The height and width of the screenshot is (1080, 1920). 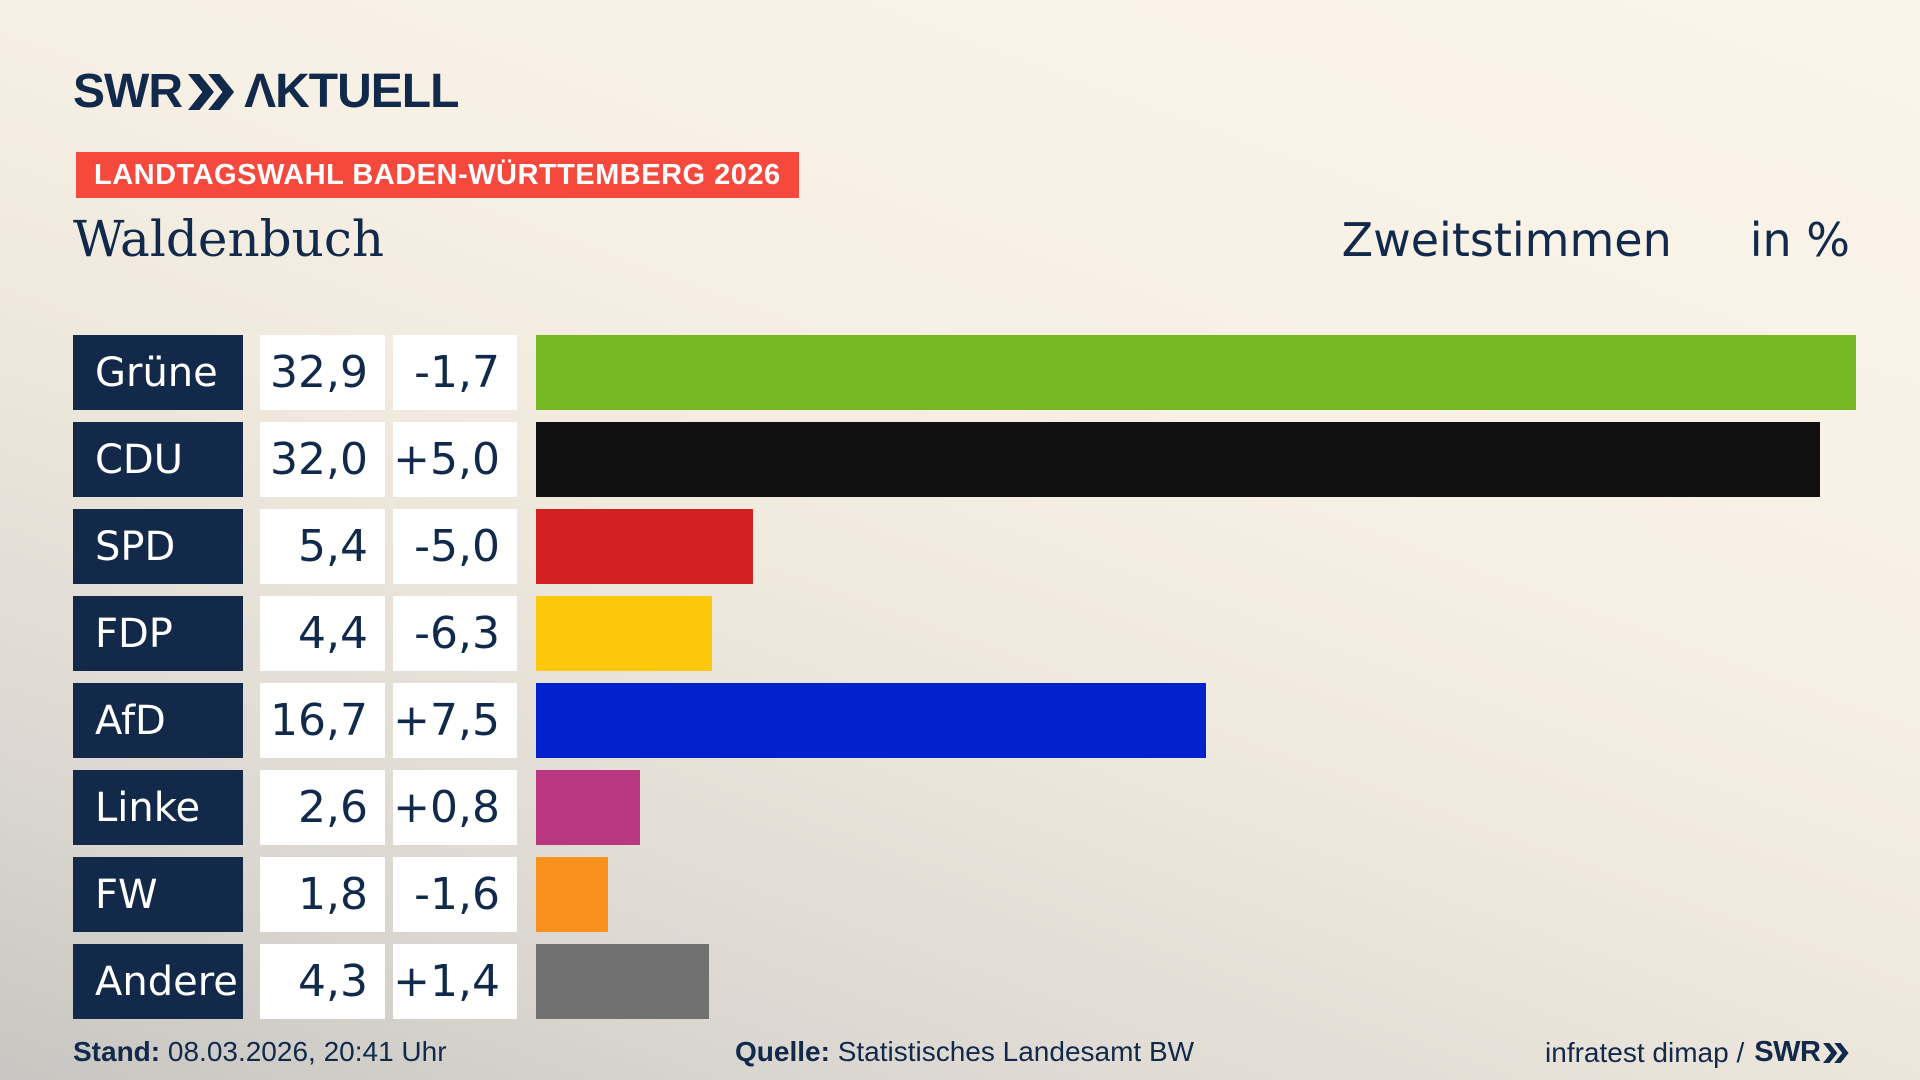 What do you see at coordinates (307, 1051) in the screenshot?
I see `stand-value: 08.03.2026, 20:41 Uhr` at bounding box center [307, 1051].